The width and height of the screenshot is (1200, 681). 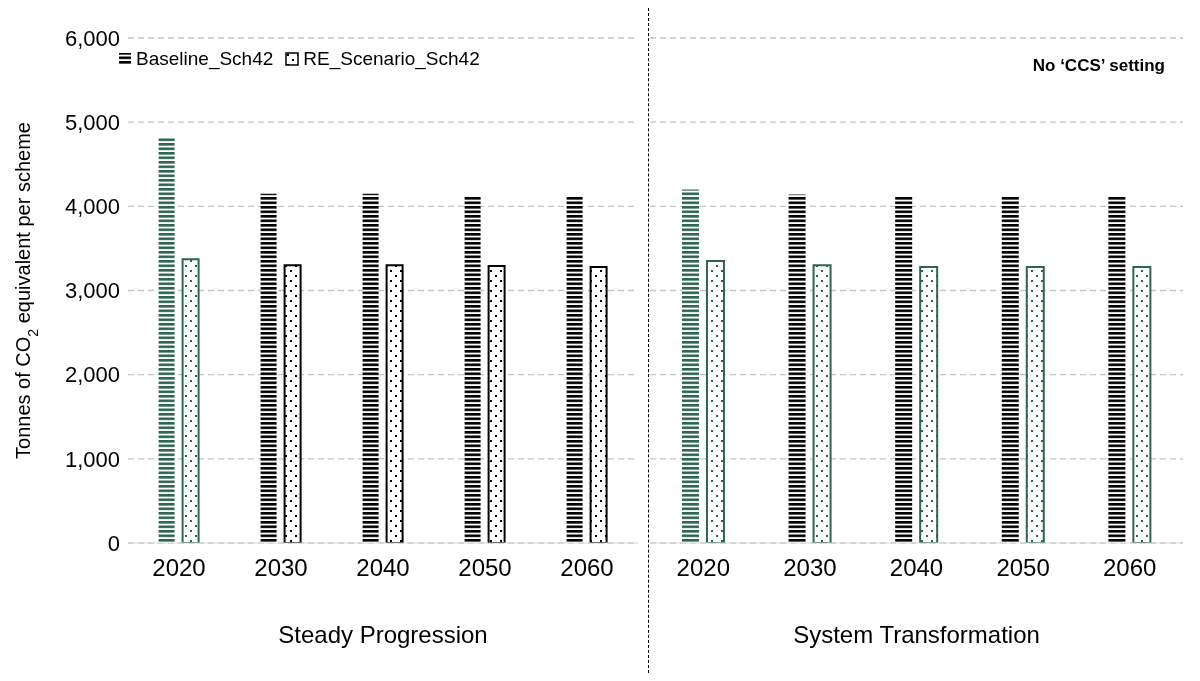 What do you see at coordinates (113, 543) in the screenshot?
I see `y-tick-label: 0` at bounding box center [113, 543].